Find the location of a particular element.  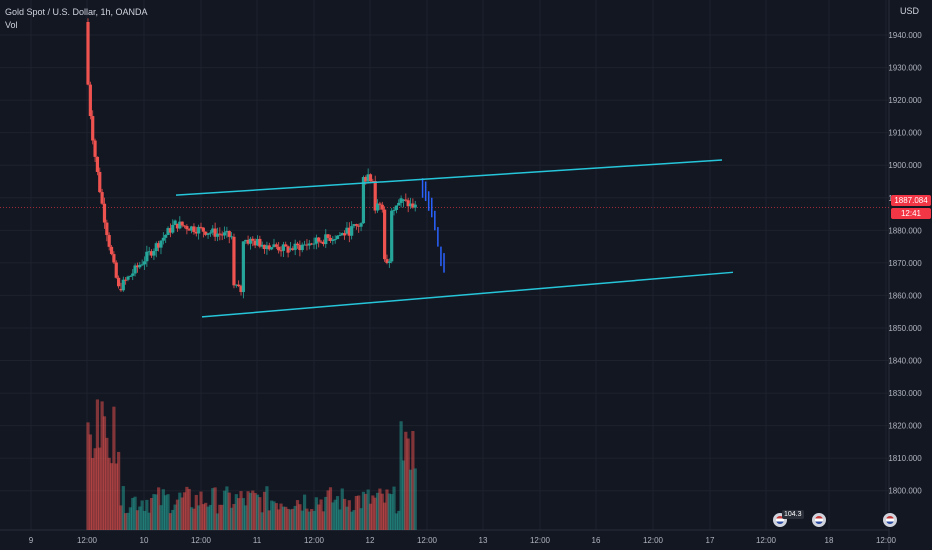

symbol-title: Gold Spot / U.S. Dollar, 1h, OANDA is located at coordinates (76, 12).